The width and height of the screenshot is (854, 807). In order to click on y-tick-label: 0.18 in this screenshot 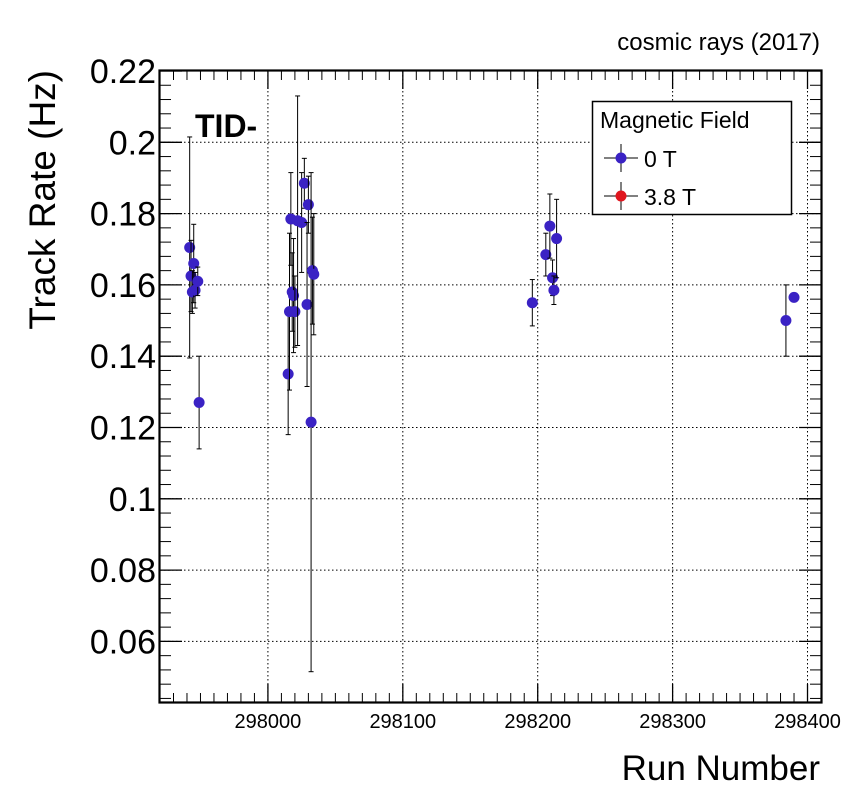, I will do `click(123, 215)`.